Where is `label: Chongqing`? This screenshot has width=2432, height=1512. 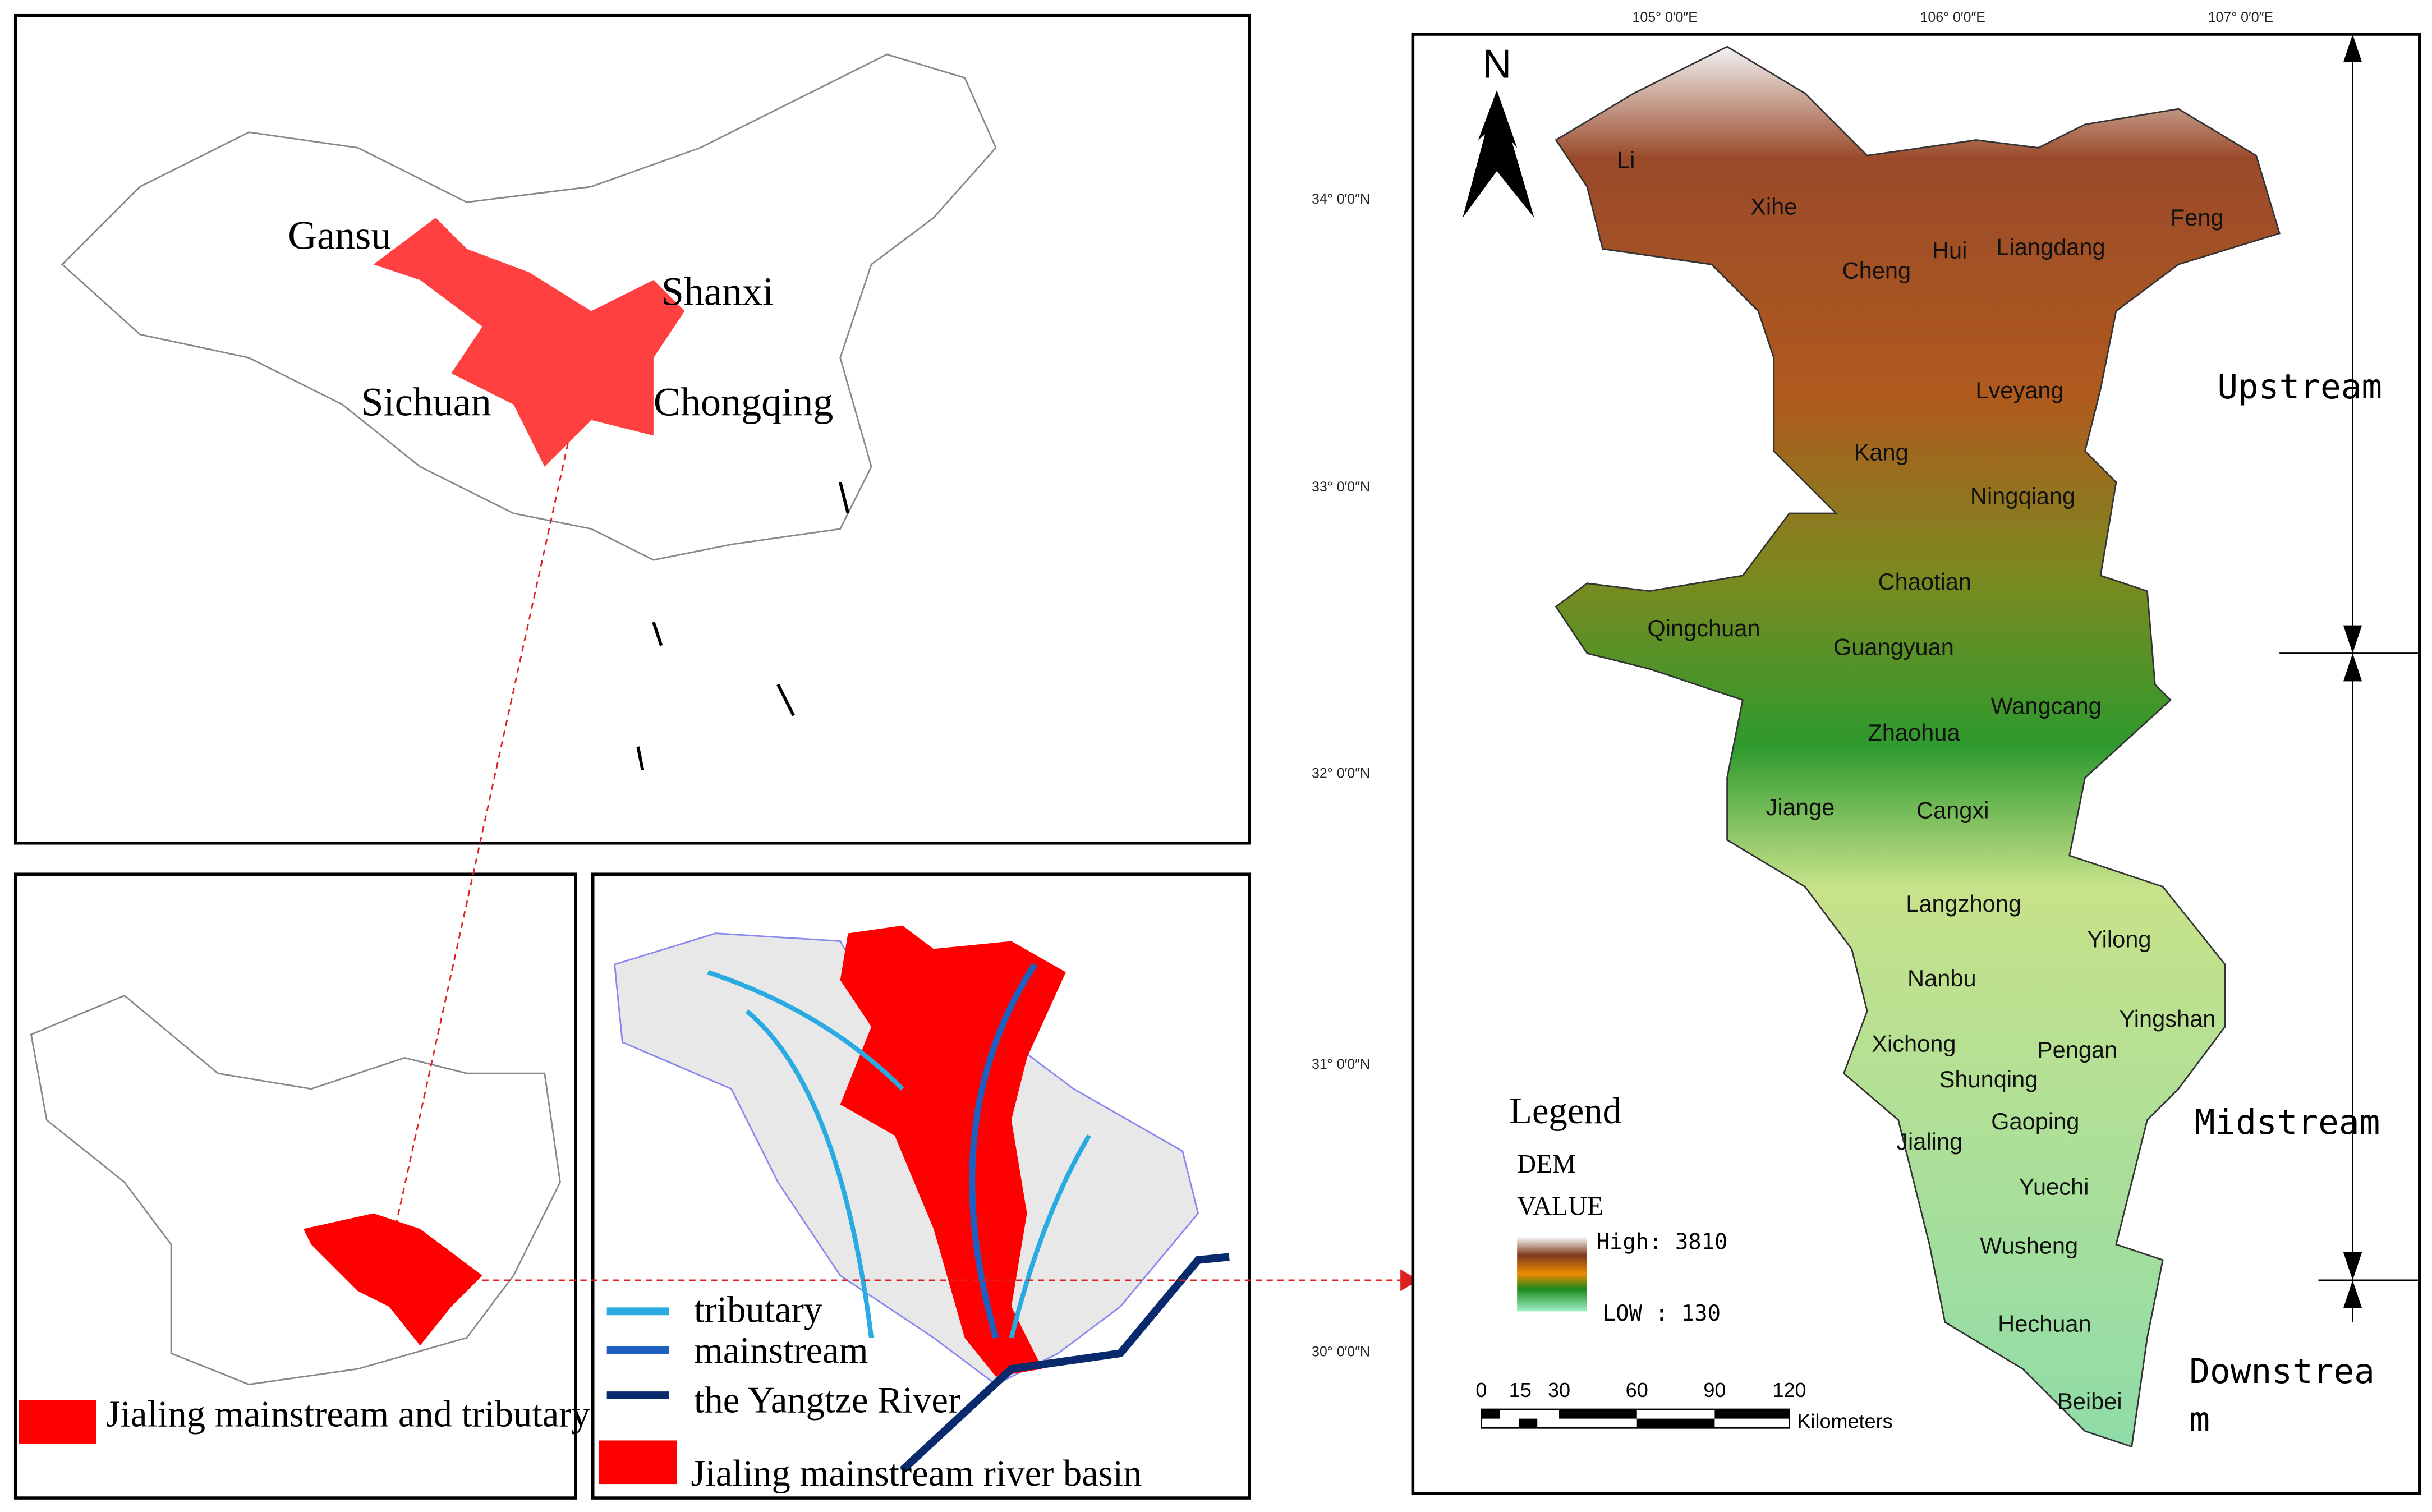 label: Chongqing is located at coordinates (743, 401).